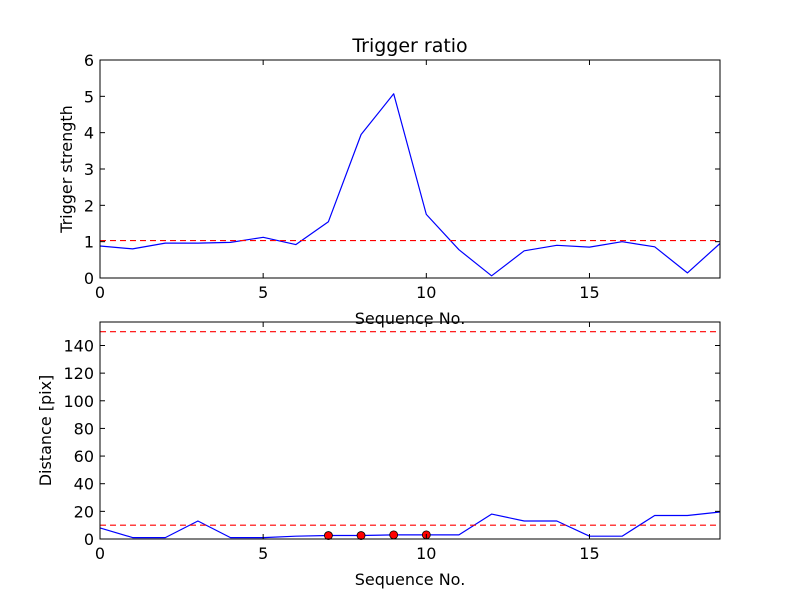 This screenshot has width=800, height=600. What do you see at coordinates (78, 345) in the screenshot?
I see `y-tick-label: 140` at bounding box center [78, 345].